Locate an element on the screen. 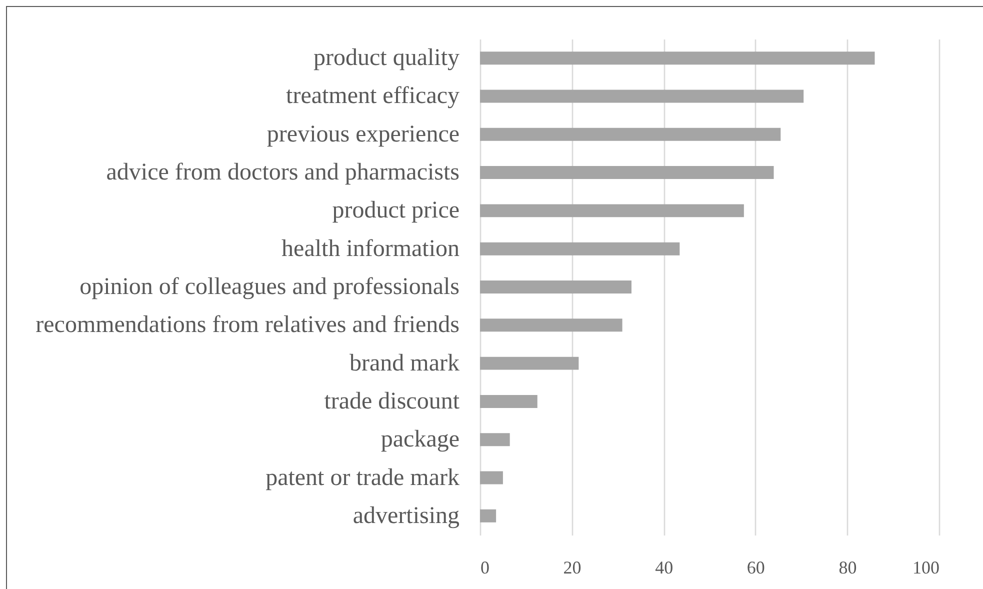  x-tick-label: 60 is located at coordinates (755, 568).